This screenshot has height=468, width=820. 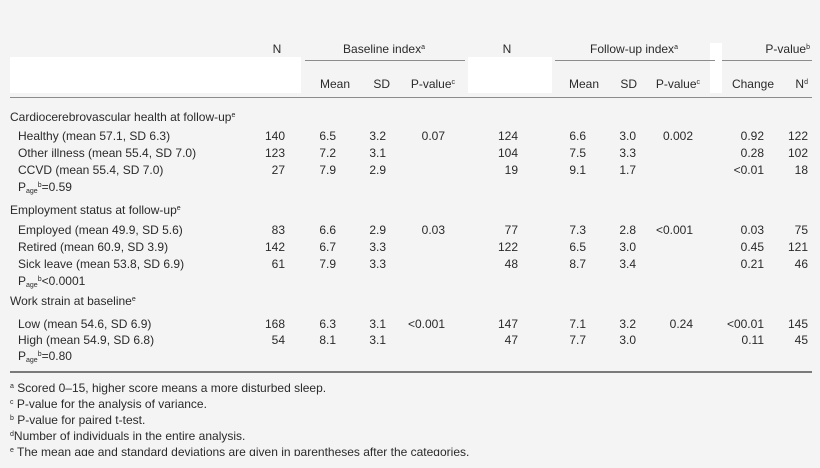 What do you see at coordinates (381, 84) in the screenshot?
I see `header-sd-baseline: SD` at bounding box center [381, 84].